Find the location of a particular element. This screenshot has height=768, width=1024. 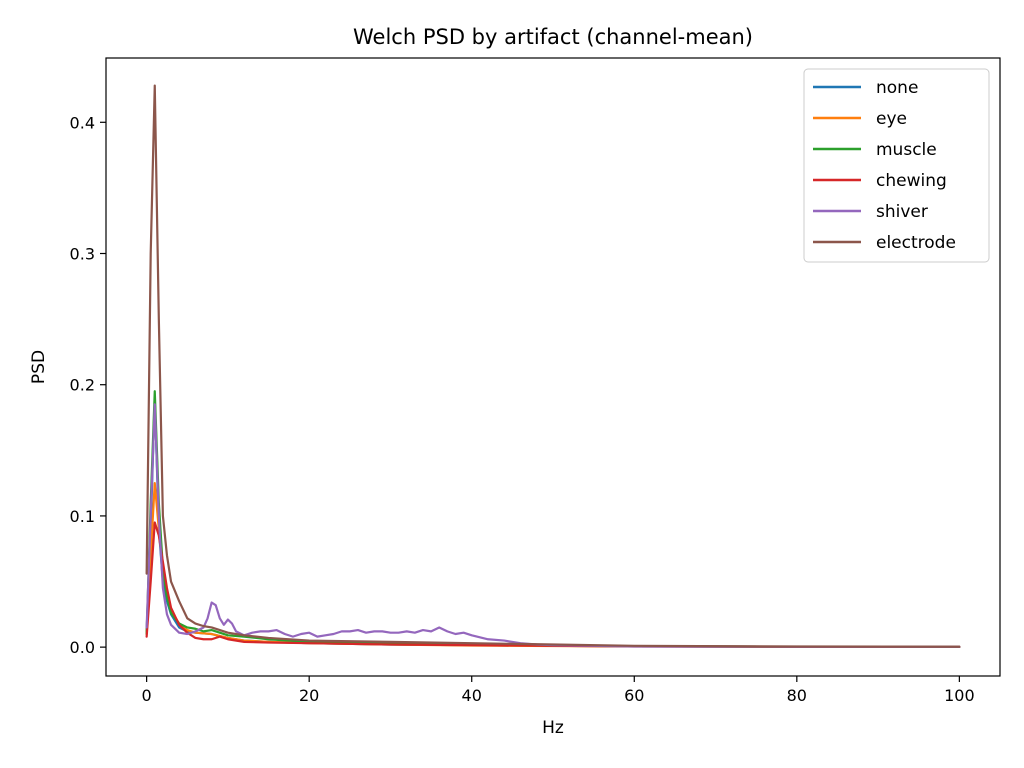

y-tick-label: 0.4 is located at coordinates (82, 122).